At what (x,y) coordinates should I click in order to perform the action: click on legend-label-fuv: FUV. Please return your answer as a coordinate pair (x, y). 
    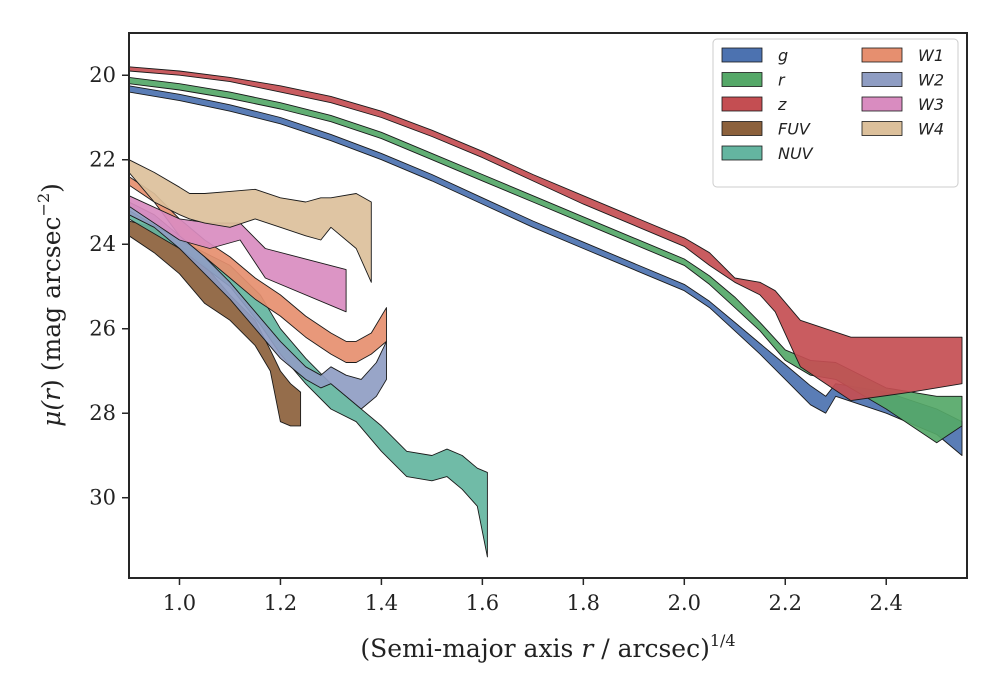
    Looking at the image, I should click on (794, 129).